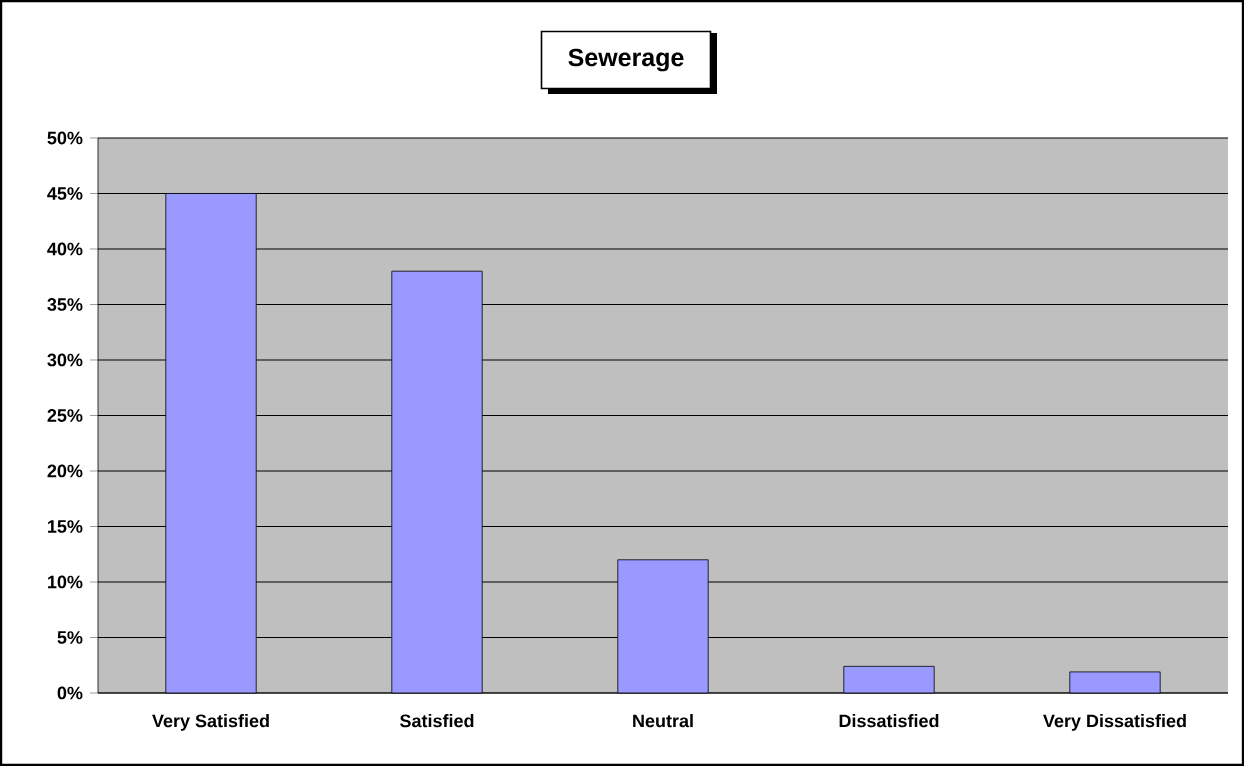 Image resolution: width=1244 pixels, height=766 pixels. I want to click on x-tick-label: Dissatisfied, so click(889, 721).